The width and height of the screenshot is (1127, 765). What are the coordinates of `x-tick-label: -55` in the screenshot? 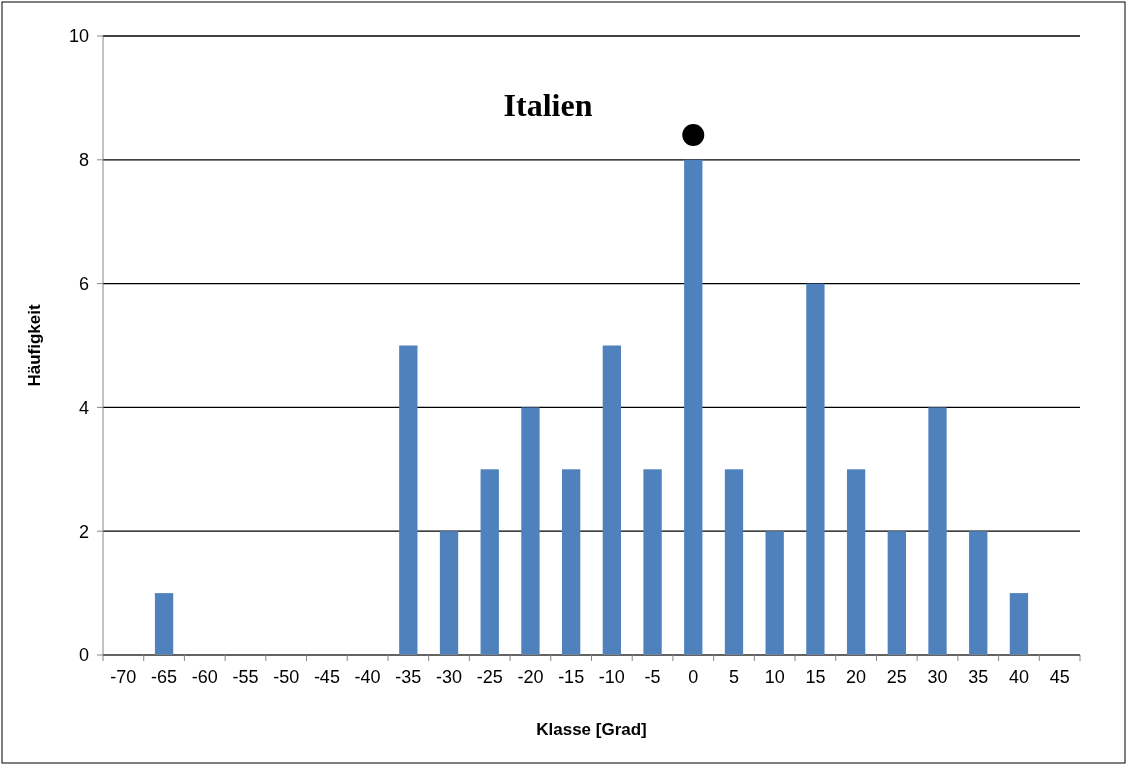 It's located at (245, 677).